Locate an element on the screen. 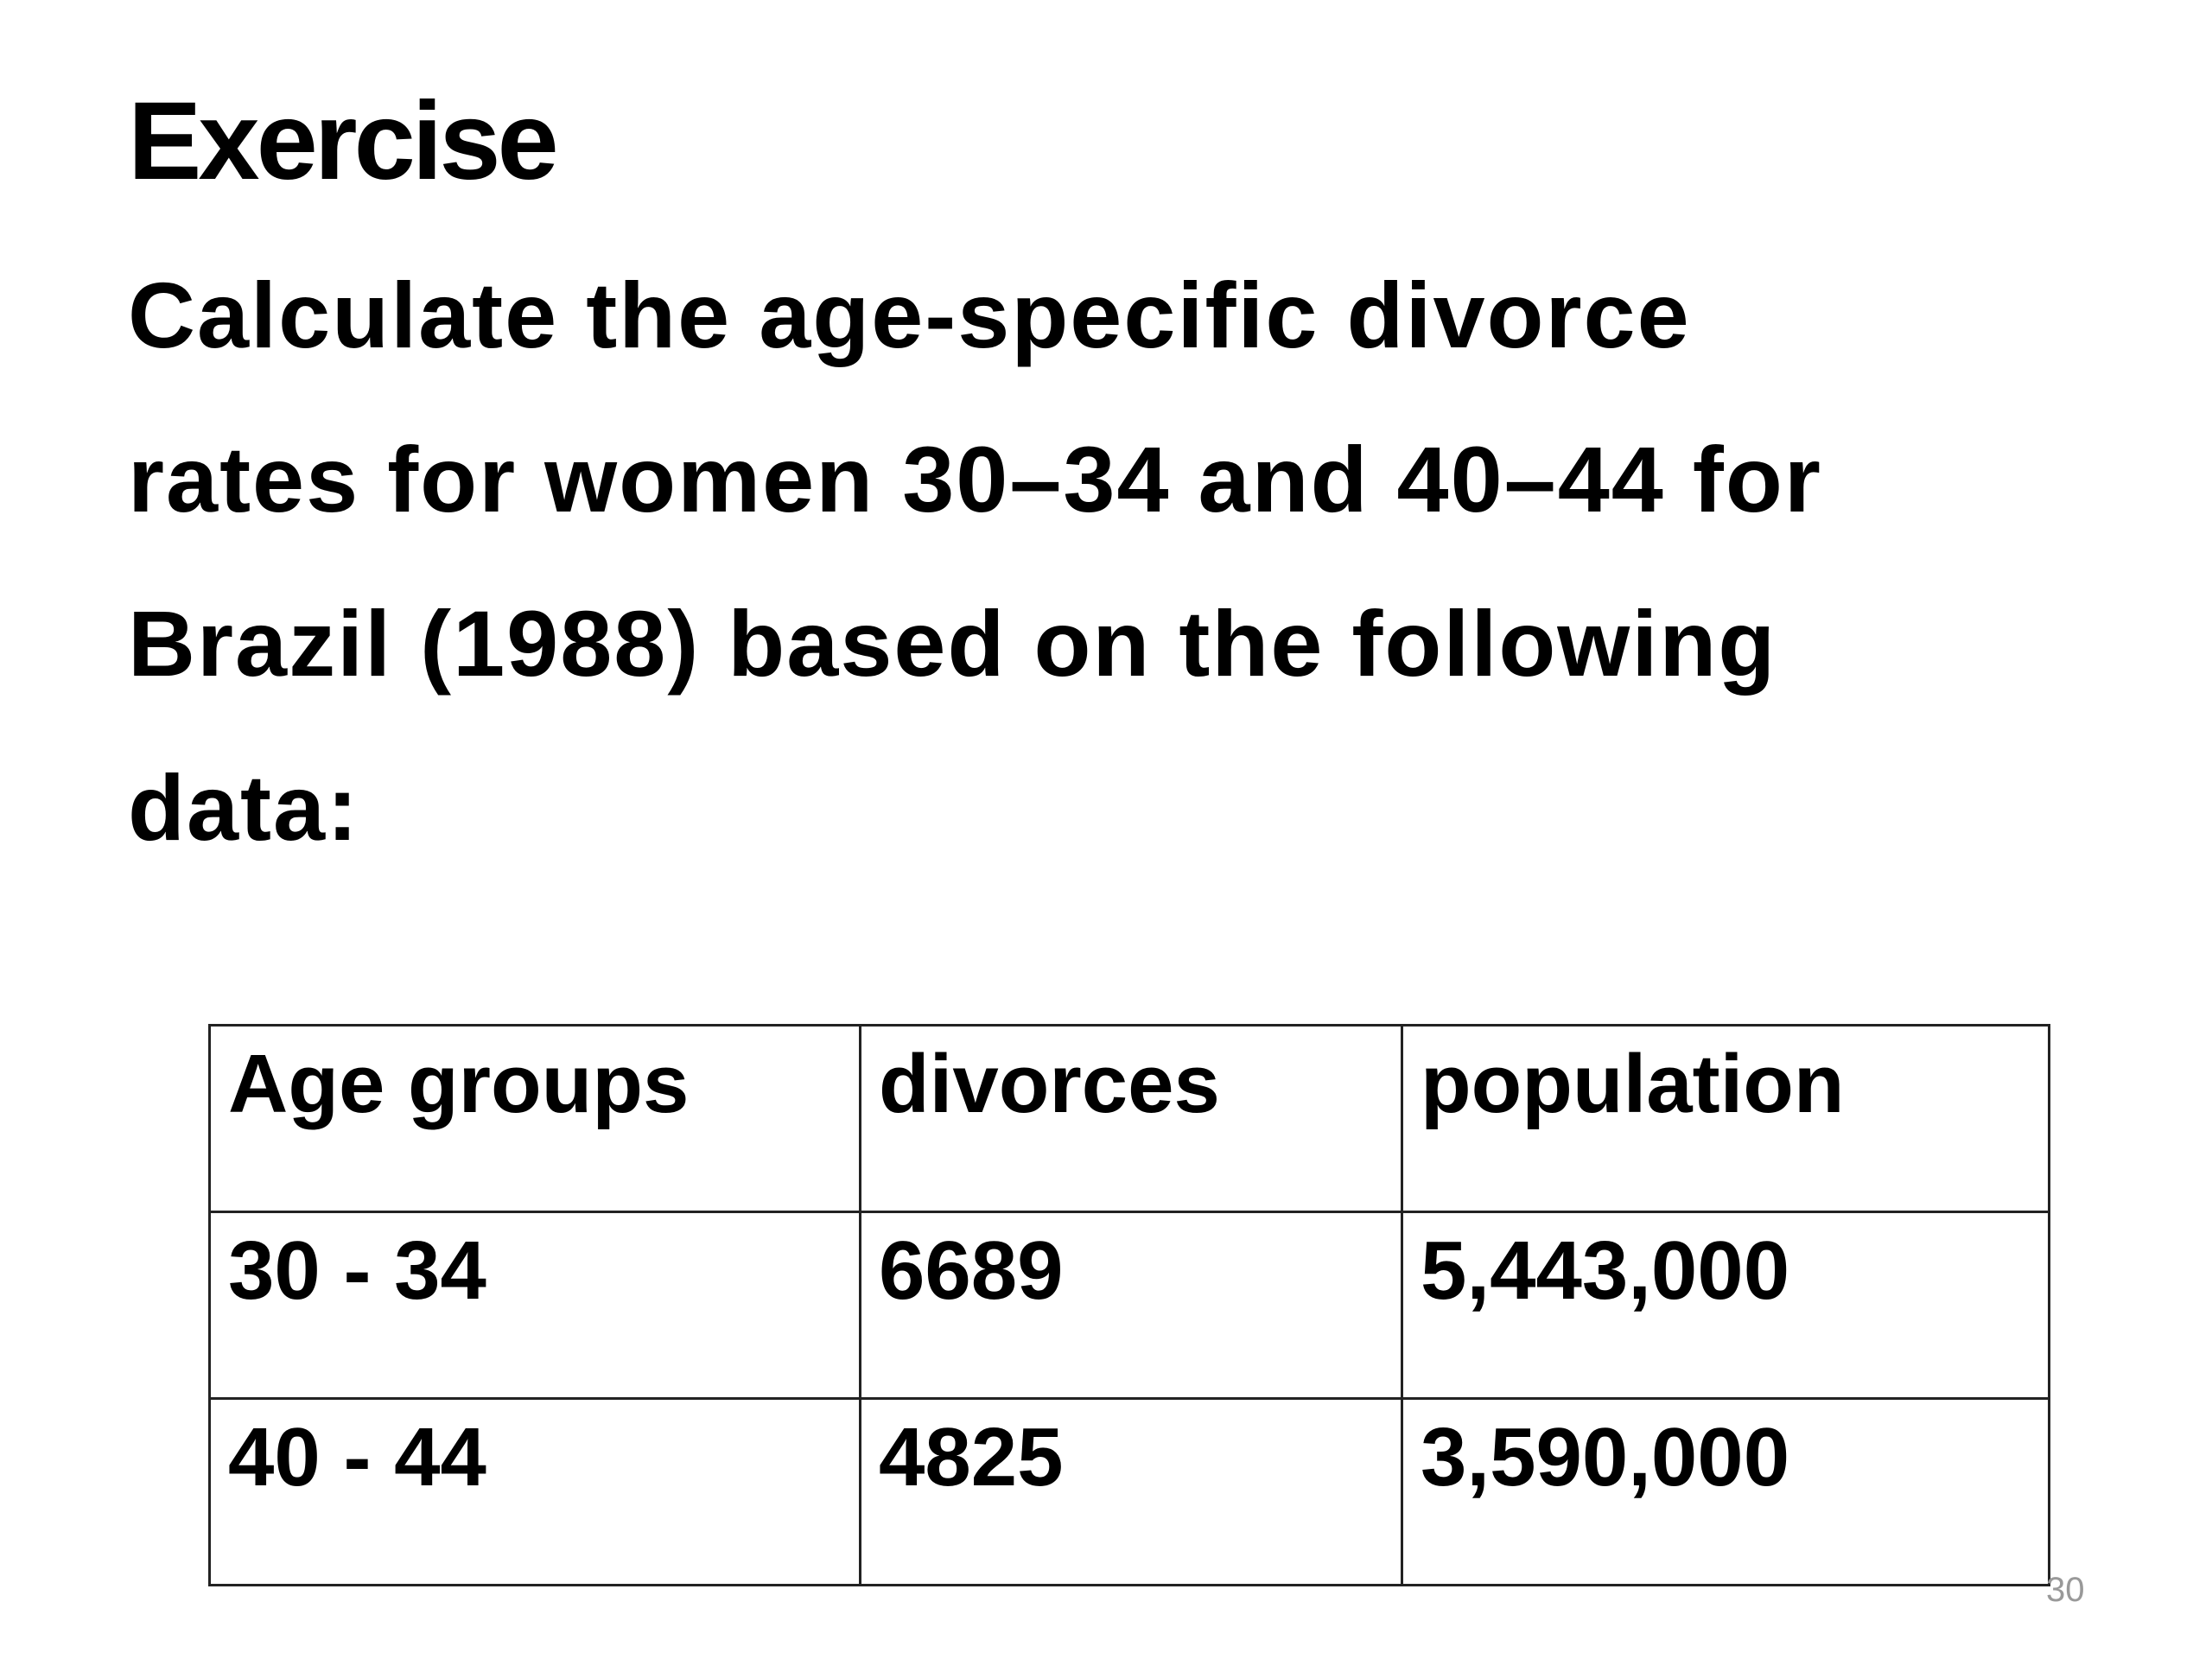 The height and width of the screenshot is (1659, 2212). cell: 6689 is located at coordinates (1131, 1305).